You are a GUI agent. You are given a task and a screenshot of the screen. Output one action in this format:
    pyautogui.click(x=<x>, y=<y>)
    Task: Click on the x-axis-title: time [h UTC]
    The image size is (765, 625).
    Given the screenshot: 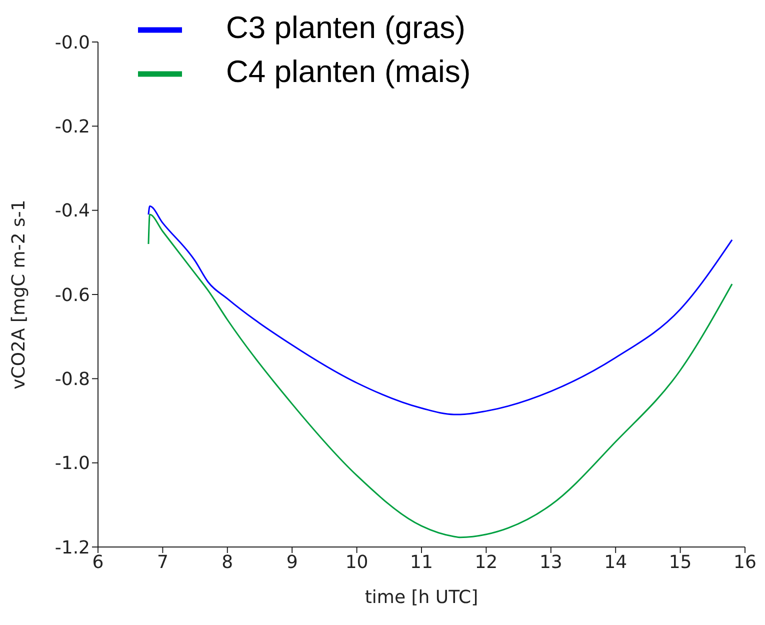 What is the action you would take?
    pyautogui.click(x=421, y=597)
    